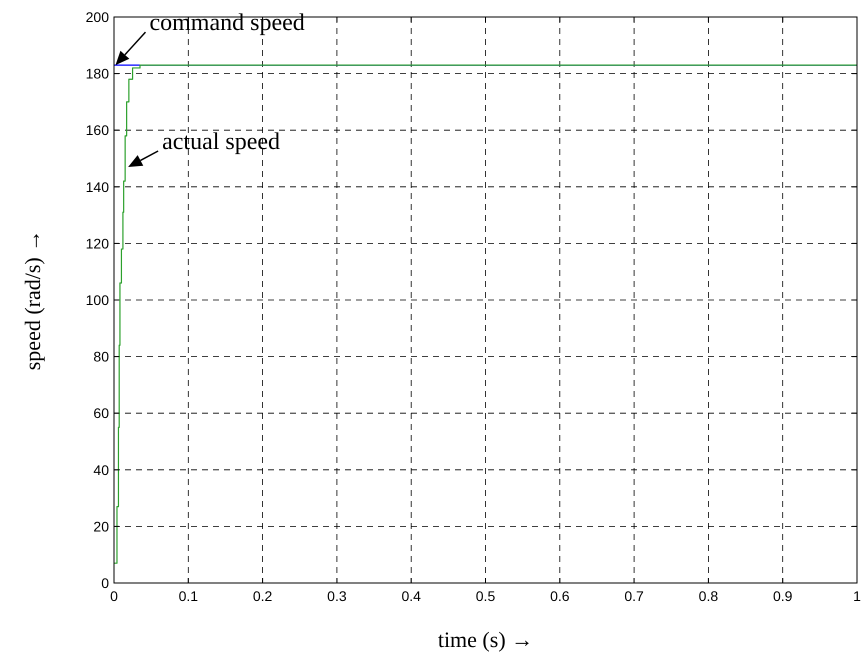 The height and width of the screenshot is (669, 862). Describe the element at coordinates (337, 596) in the screenshot. I see `x-tick-label: 0.3` at that location.